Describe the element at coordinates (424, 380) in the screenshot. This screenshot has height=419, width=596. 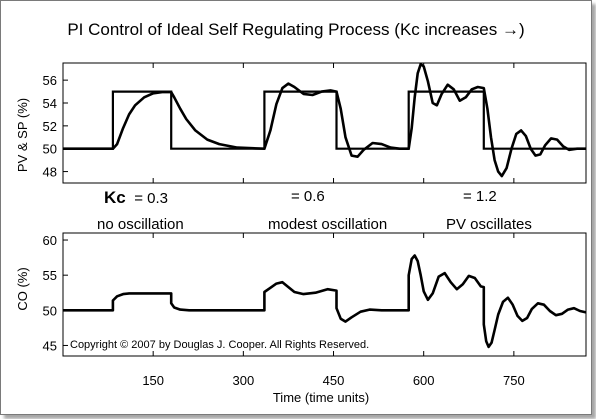
I see `x-tick-label-3: 600` at that location.